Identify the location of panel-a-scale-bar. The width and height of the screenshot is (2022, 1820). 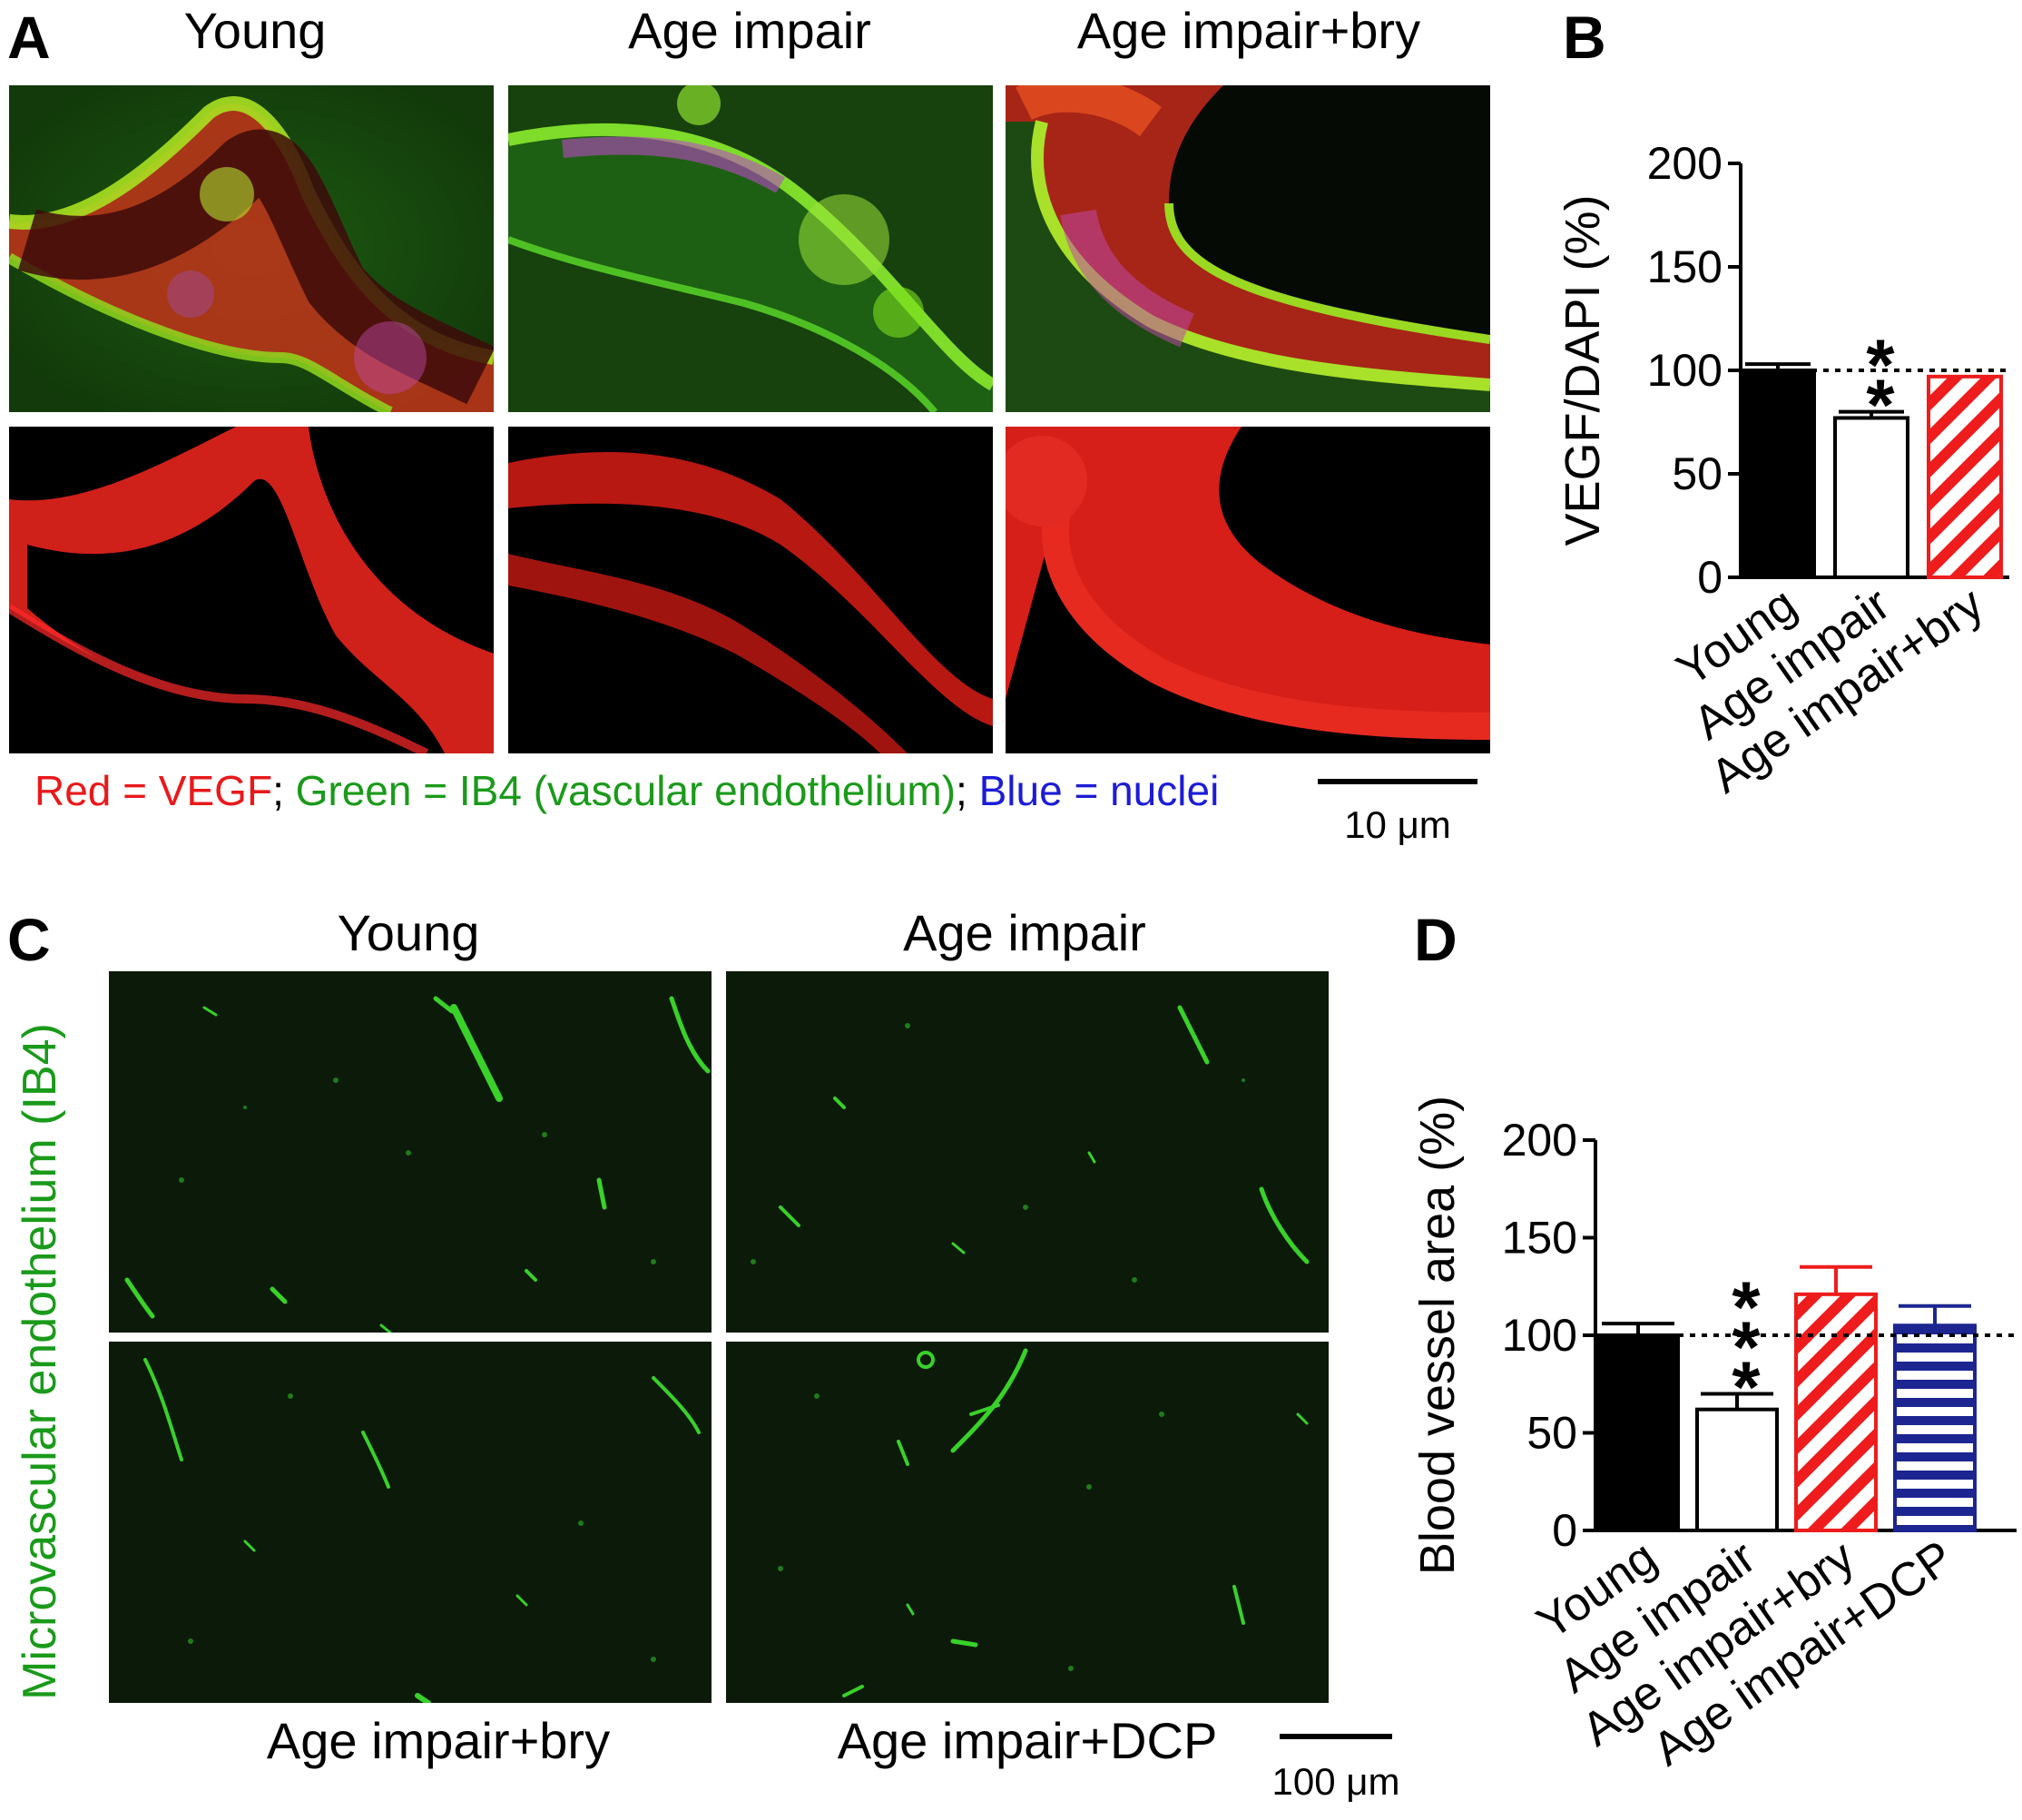
(1397, 782).